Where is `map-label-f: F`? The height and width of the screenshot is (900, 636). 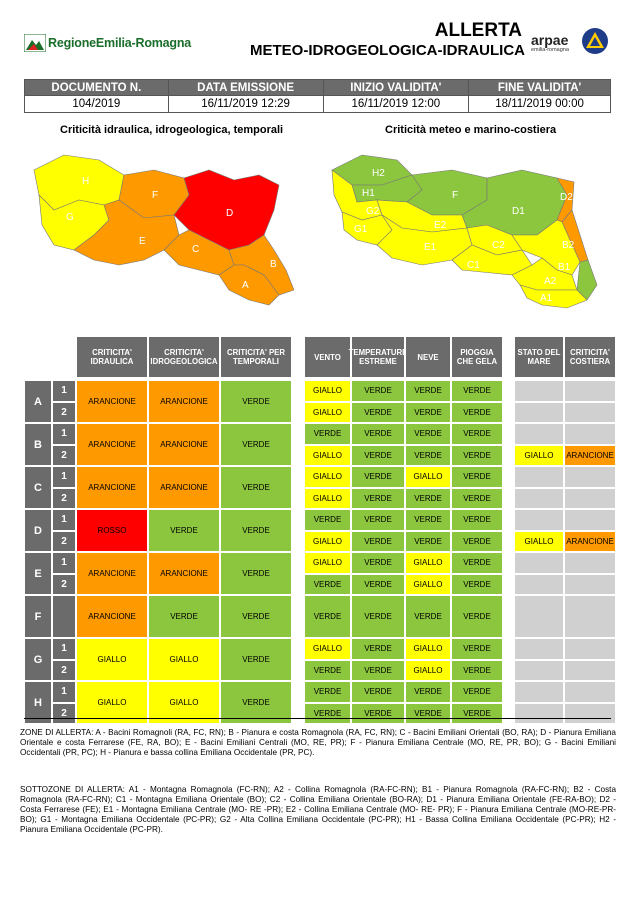 map-label-f: F is located at coordinates (455, 195).